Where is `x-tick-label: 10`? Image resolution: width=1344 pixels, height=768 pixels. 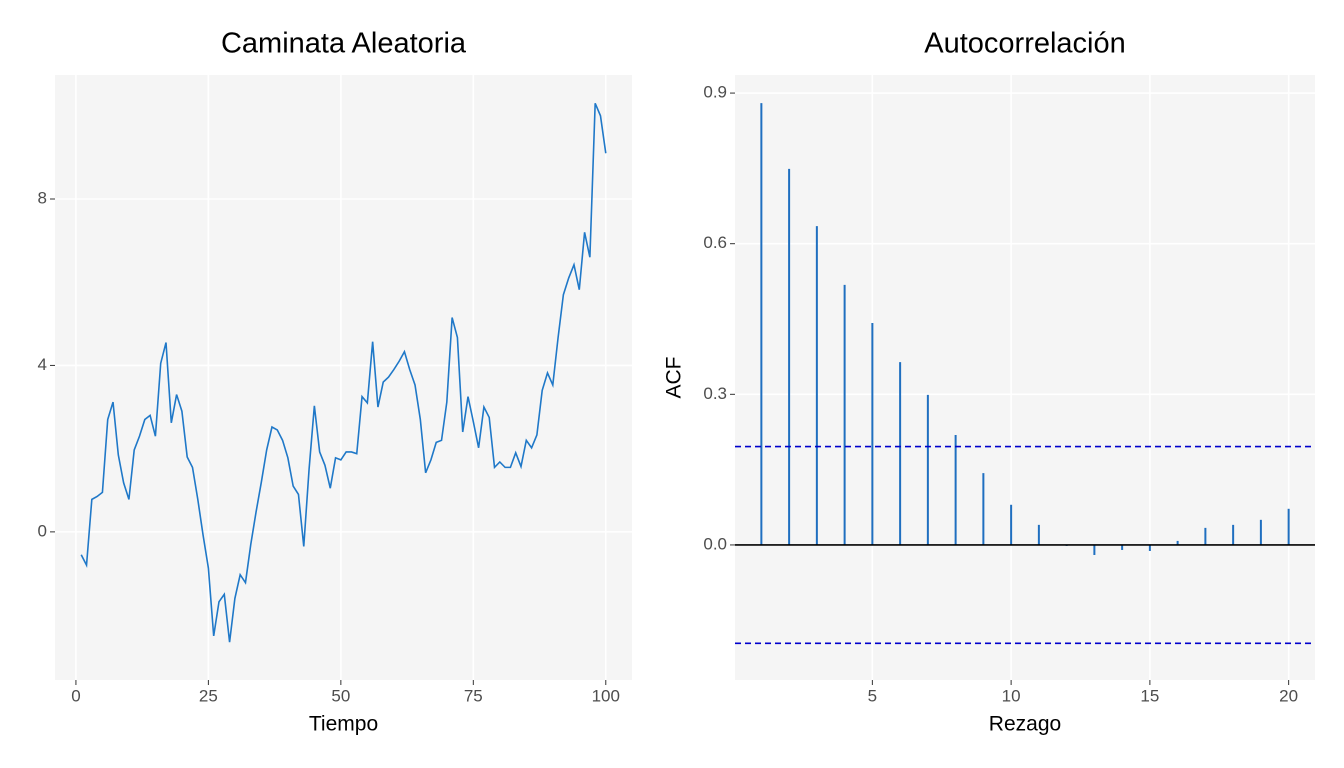
x-tick-label: 10 is located at coordinates (1011, 695).